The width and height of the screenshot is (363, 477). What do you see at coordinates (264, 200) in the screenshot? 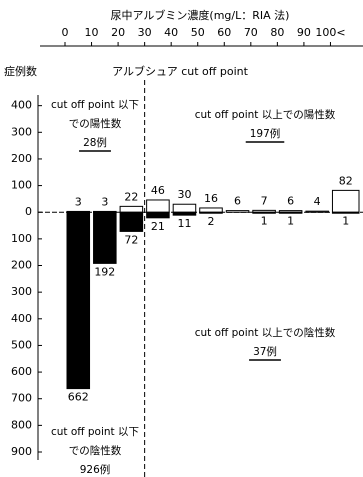
I see `value-label: 7` at bounding box center [264, 200].